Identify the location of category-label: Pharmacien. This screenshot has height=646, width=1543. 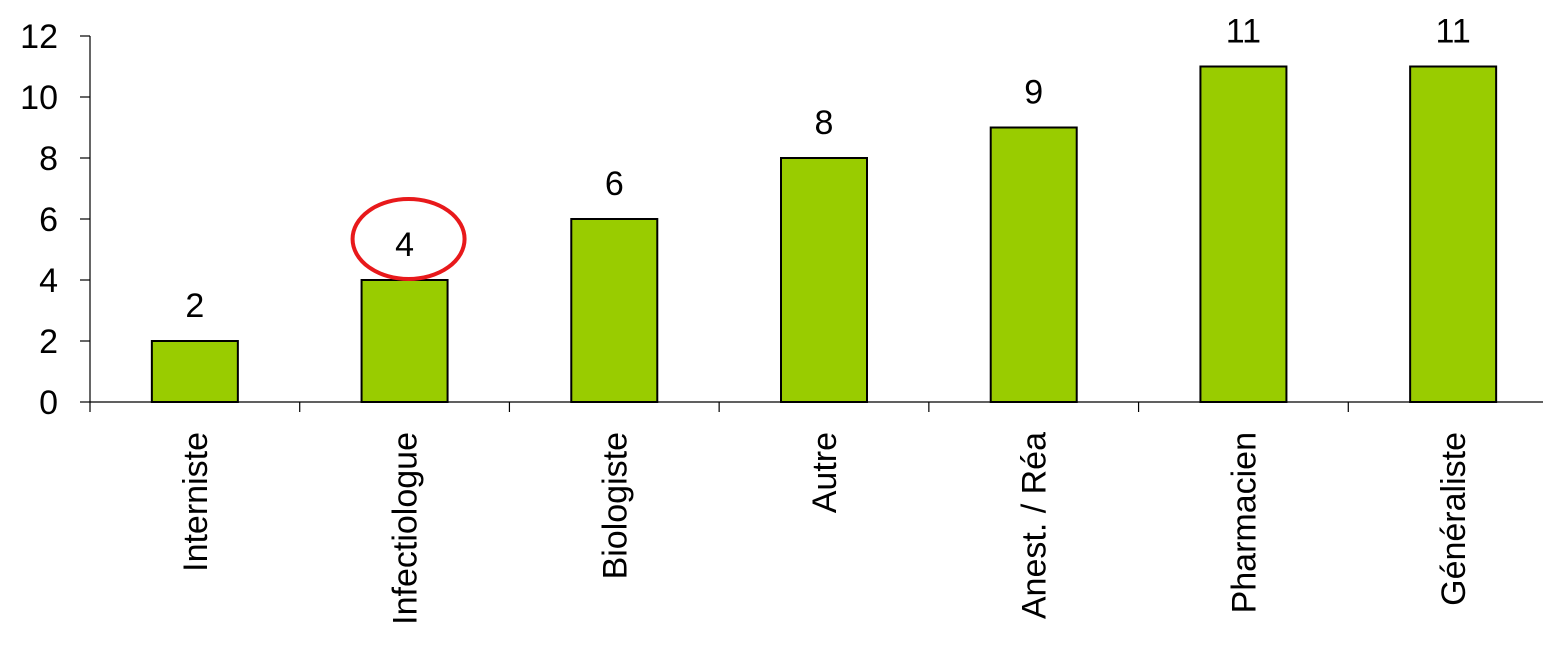
(1244, 522).